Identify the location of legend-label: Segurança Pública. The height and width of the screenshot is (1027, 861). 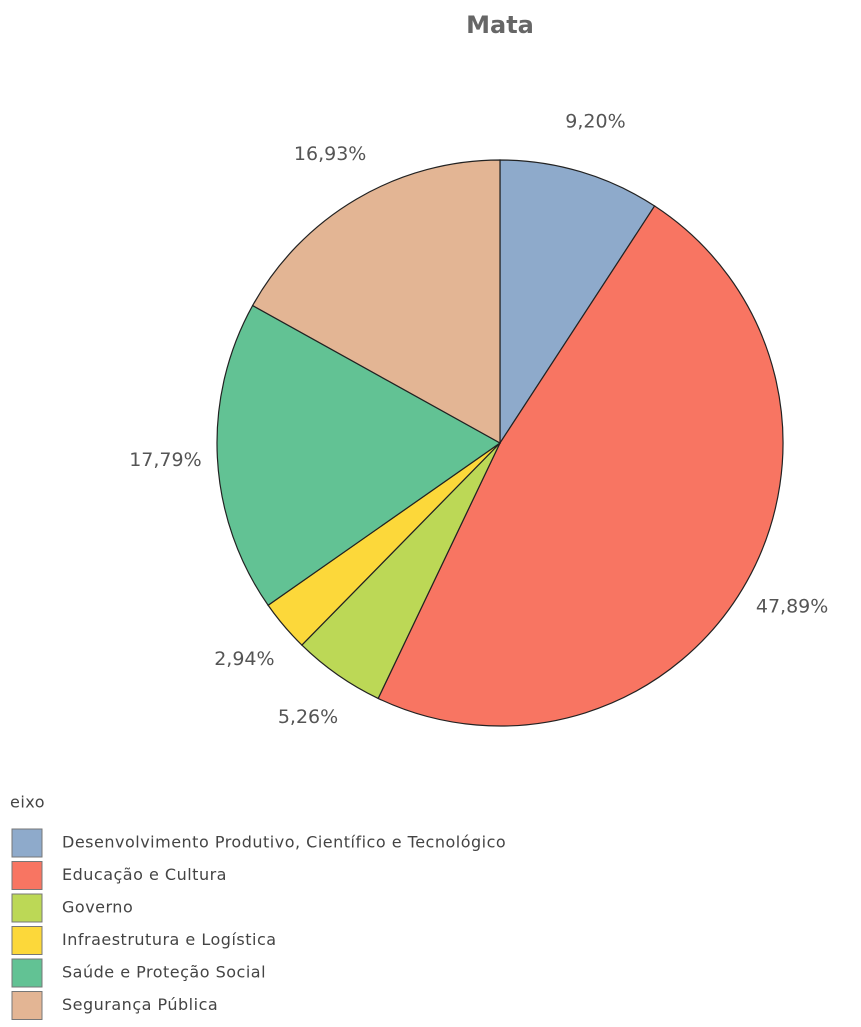
(140, 1004).